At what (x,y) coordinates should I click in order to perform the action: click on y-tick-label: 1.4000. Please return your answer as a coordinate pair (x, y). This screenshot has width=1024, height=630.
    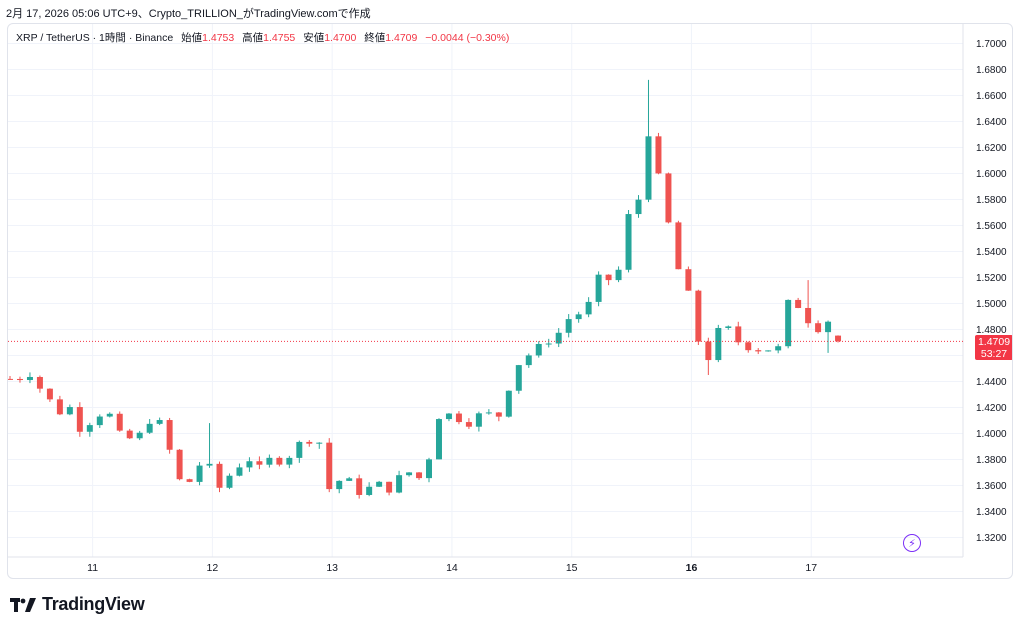
    Looking at the image, I should click on (991, 434).